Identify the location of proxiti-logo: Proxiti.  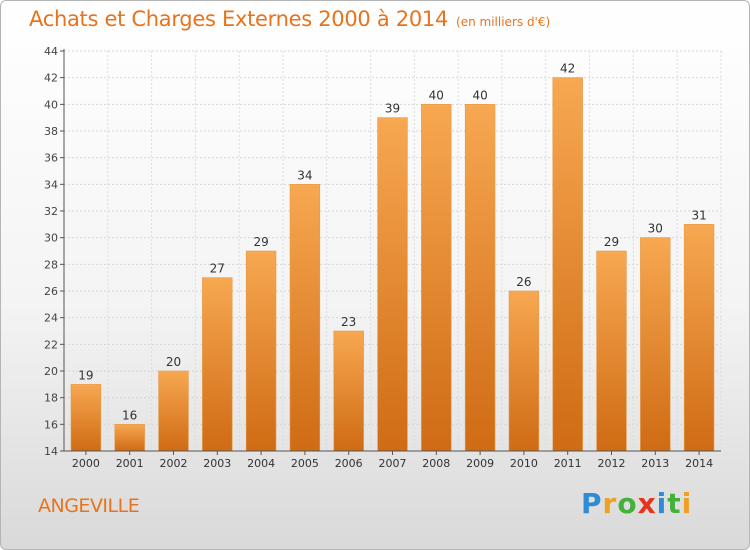
(636, 503).